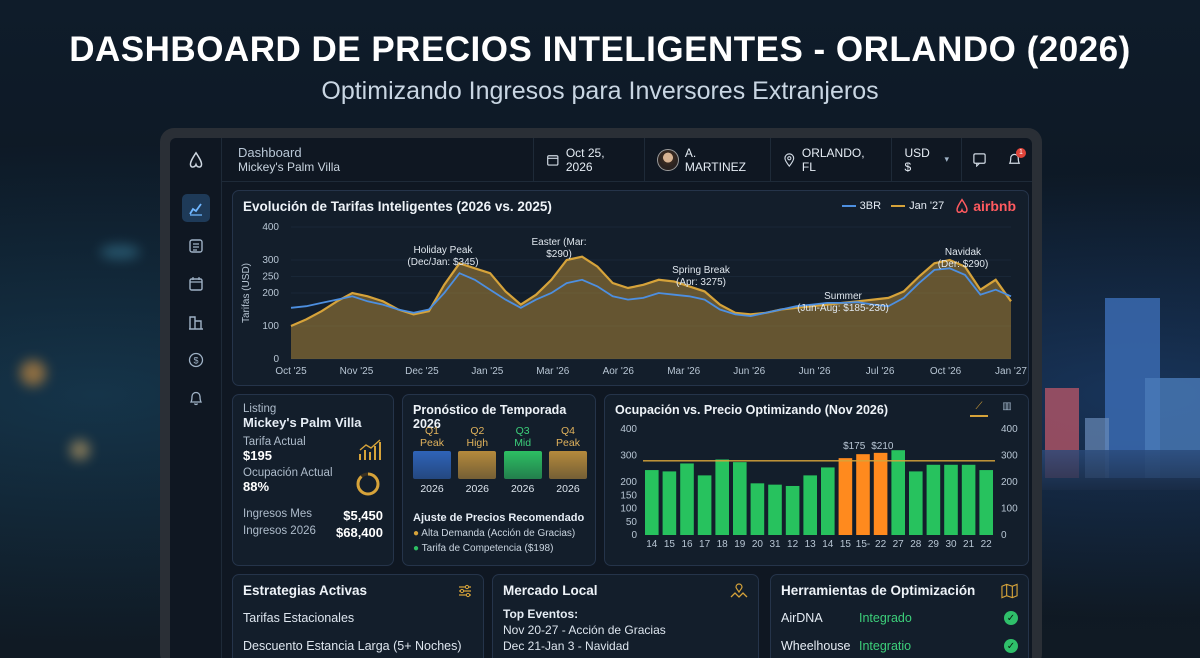 This screenshot has height=658, width=1200. What do you see at coordinates (775, 544) in the screenshot?
I see `x-tick-label: 31` at bounding box center [775, 544].